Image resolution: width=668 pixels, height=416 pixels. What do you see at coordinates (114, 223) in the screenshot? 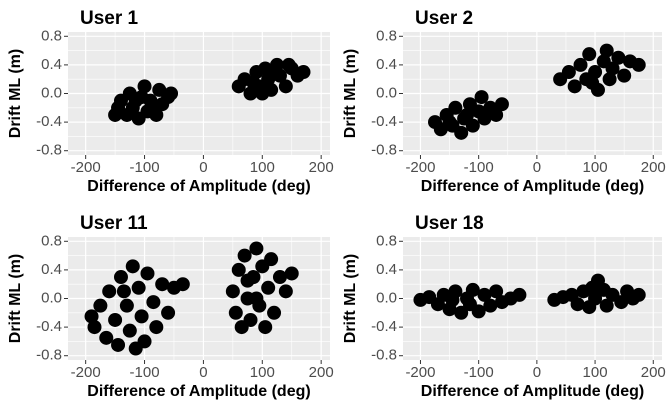
I see `panel-title: User 11` at bounding box center [114, 223].